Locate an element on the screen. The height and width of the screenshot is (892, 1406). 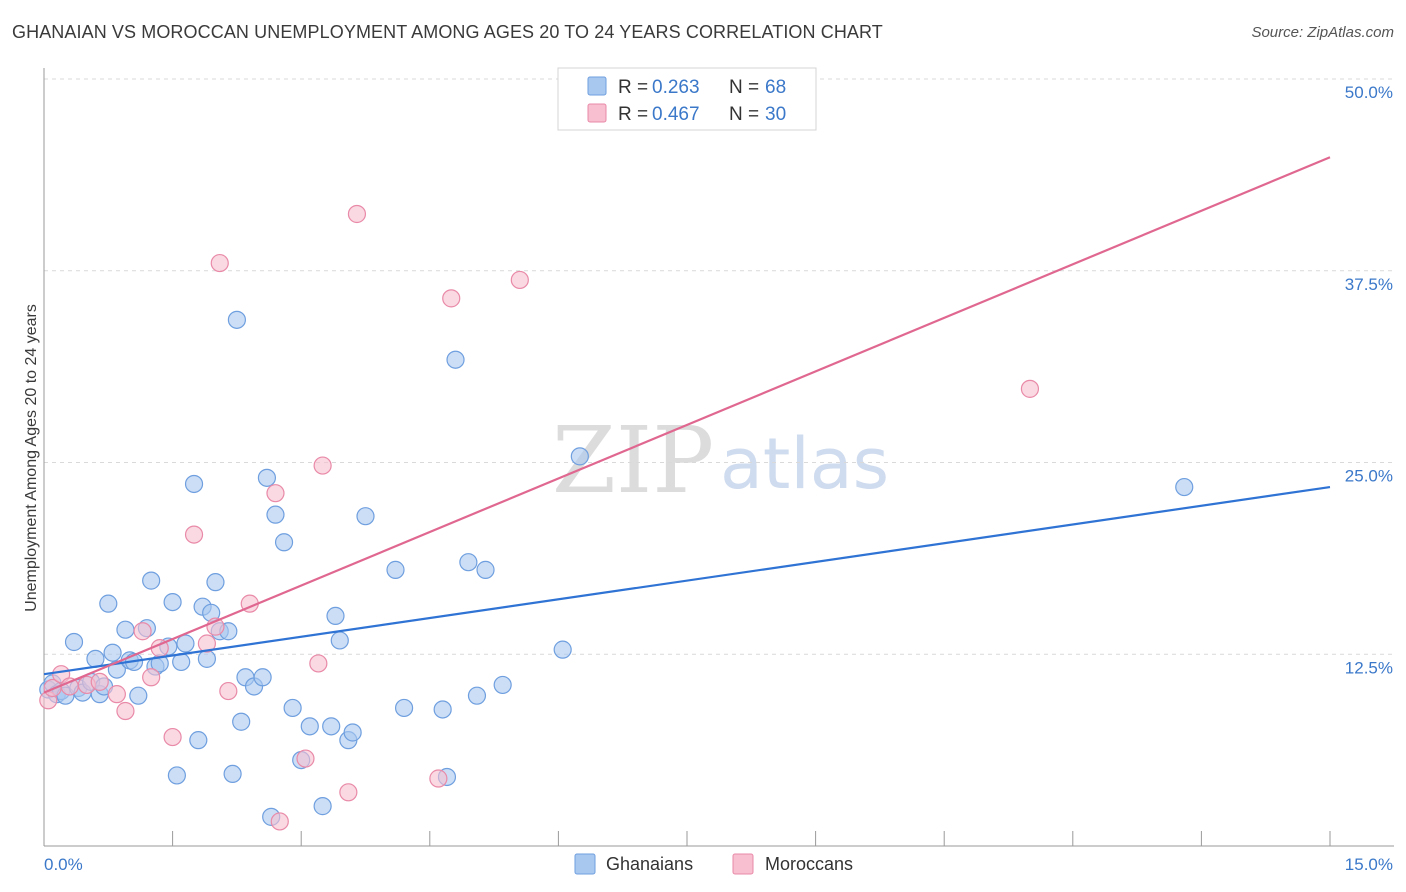
legend-r-label-moroccans: R = is located at coordinates (633, 114).